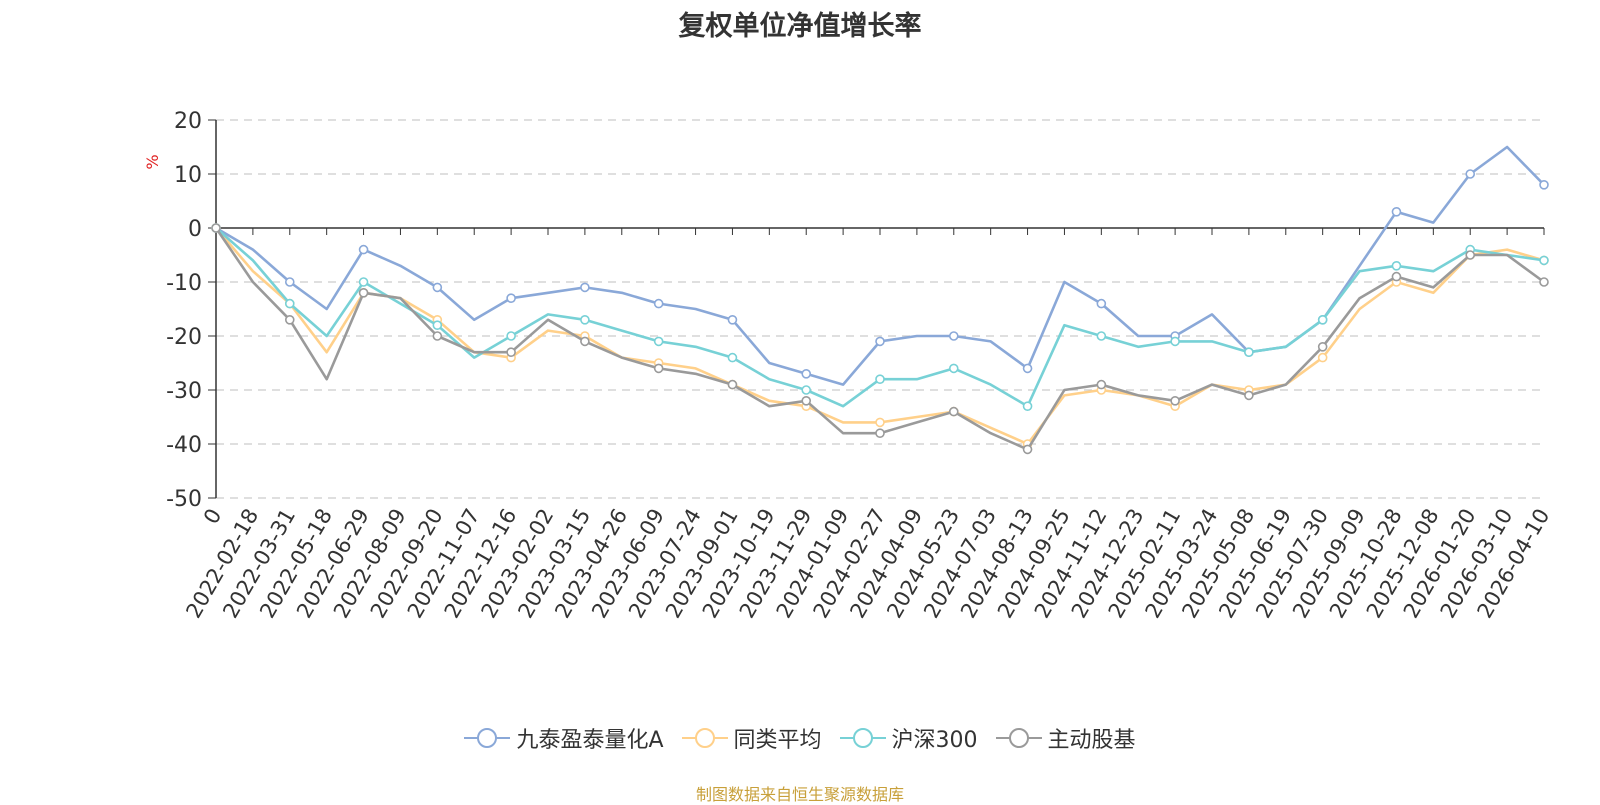 This screenshot has height=805, width=1600. Describe the element at coordinates (184, 445) in the screenshot. I see `y-tick-label: -40` at that location.